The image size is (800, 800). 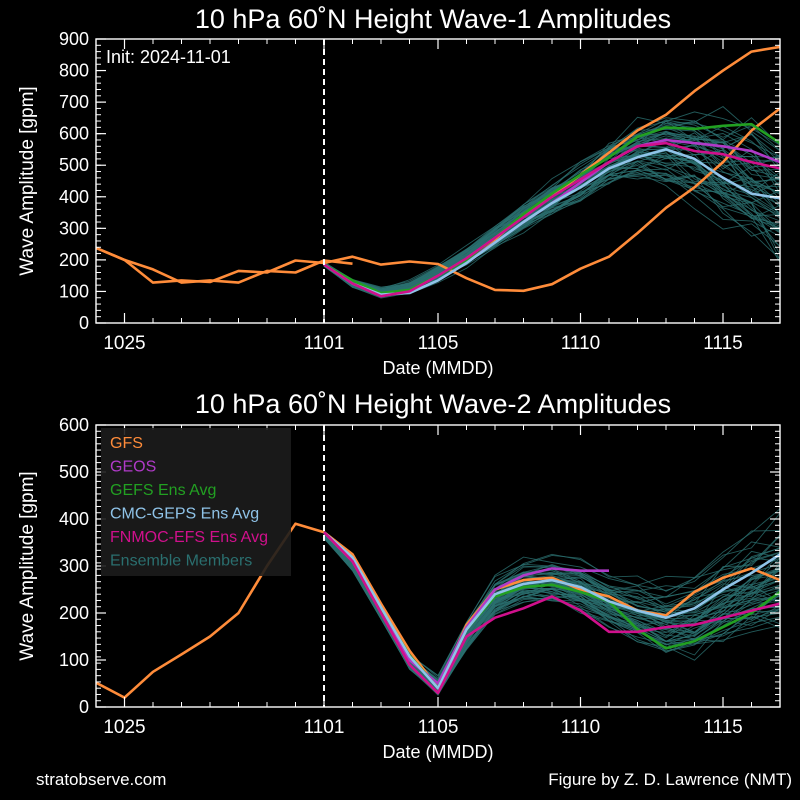 I want to click on y-tick-label: 900, so click(x=74, y=39).